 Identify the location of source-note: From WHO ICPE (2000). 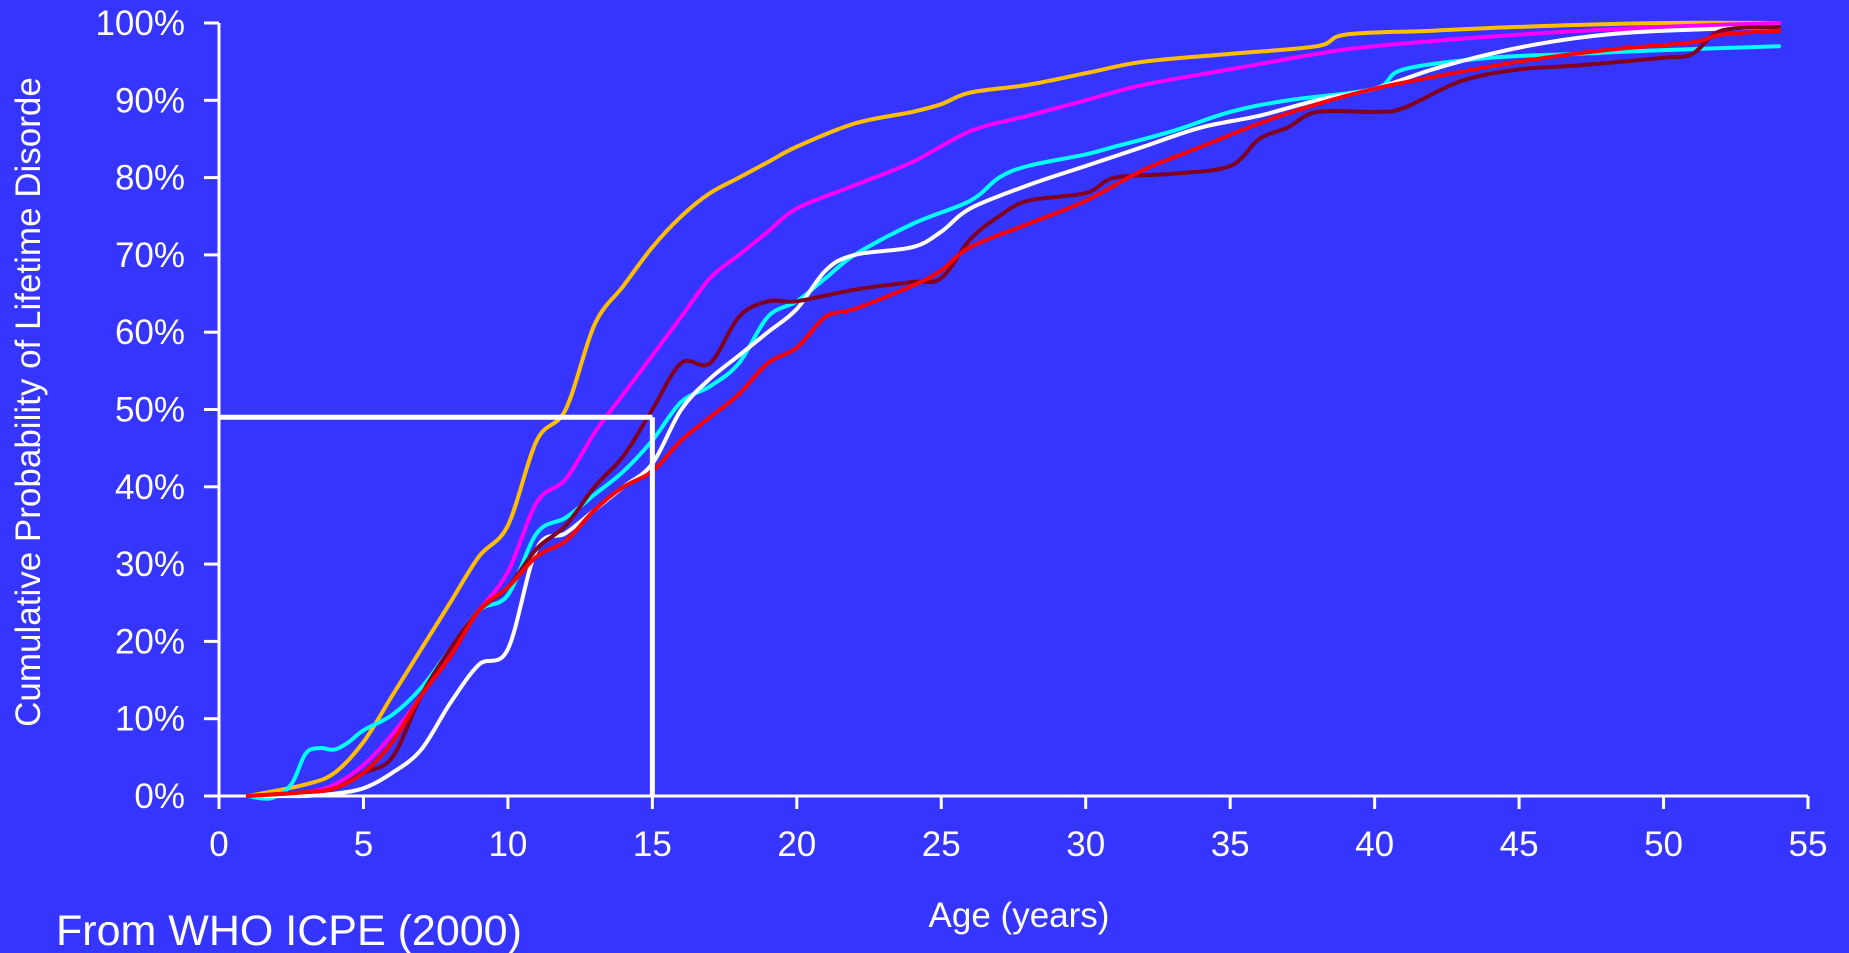
(289, 930).